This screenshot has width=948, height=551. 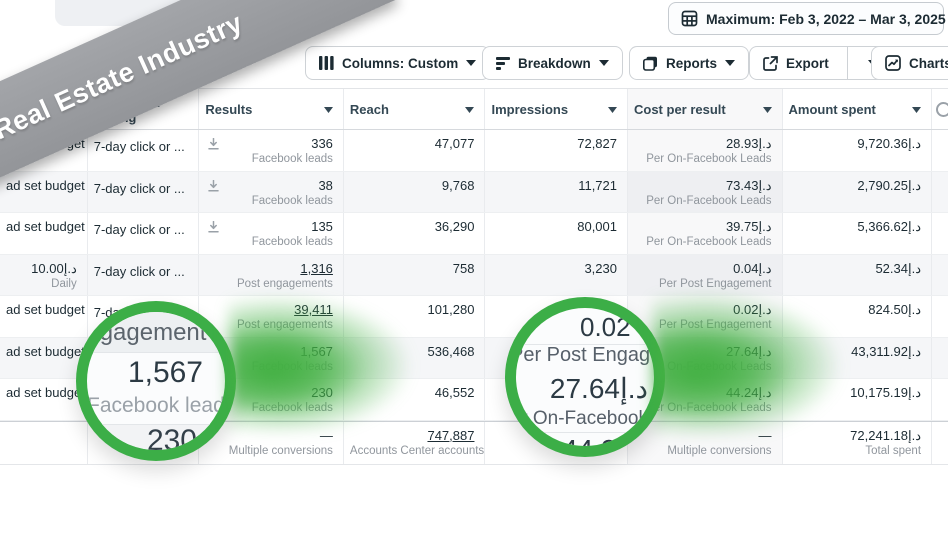 I want to click on chevron-down-icon, so click(x=471, y=63).